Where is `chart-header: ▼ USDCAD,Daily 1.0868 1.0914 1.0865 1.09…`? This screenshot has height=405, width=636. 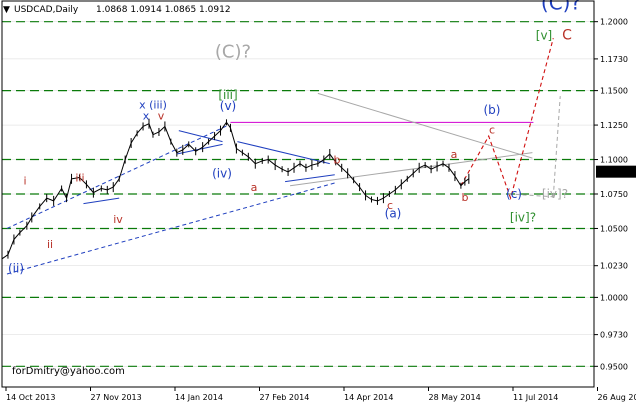
chart-header: ▼ USDCAD,Daily 1.0868 1.0914 1.0865 1.09… is located at coordinates (117, 10).